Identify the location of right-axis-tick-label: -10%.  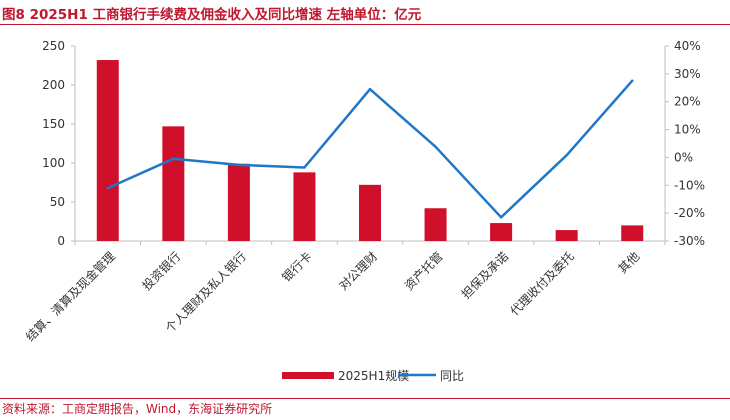
(689, 185).